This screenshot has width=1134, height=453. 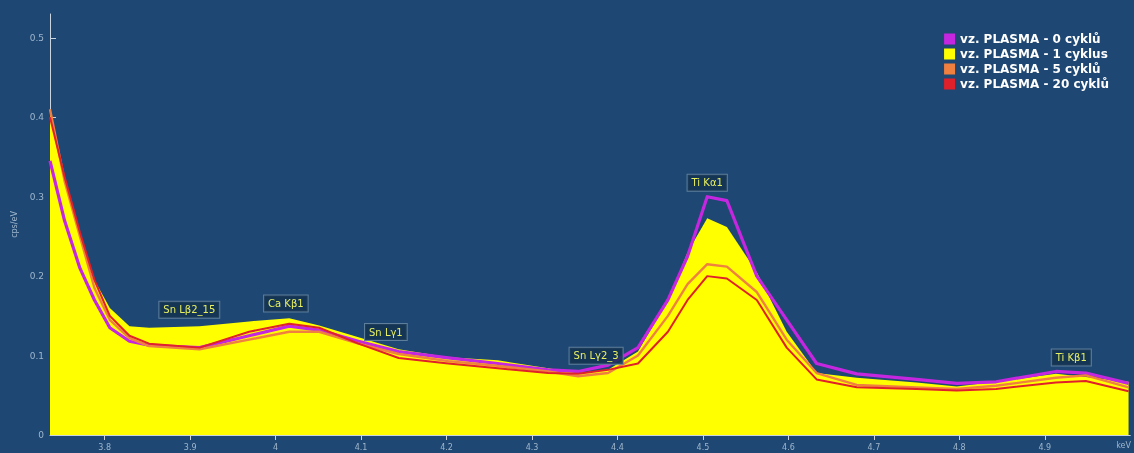 I want to click on annotation: Sn Lγ2_3, so click(x=596, y=356).